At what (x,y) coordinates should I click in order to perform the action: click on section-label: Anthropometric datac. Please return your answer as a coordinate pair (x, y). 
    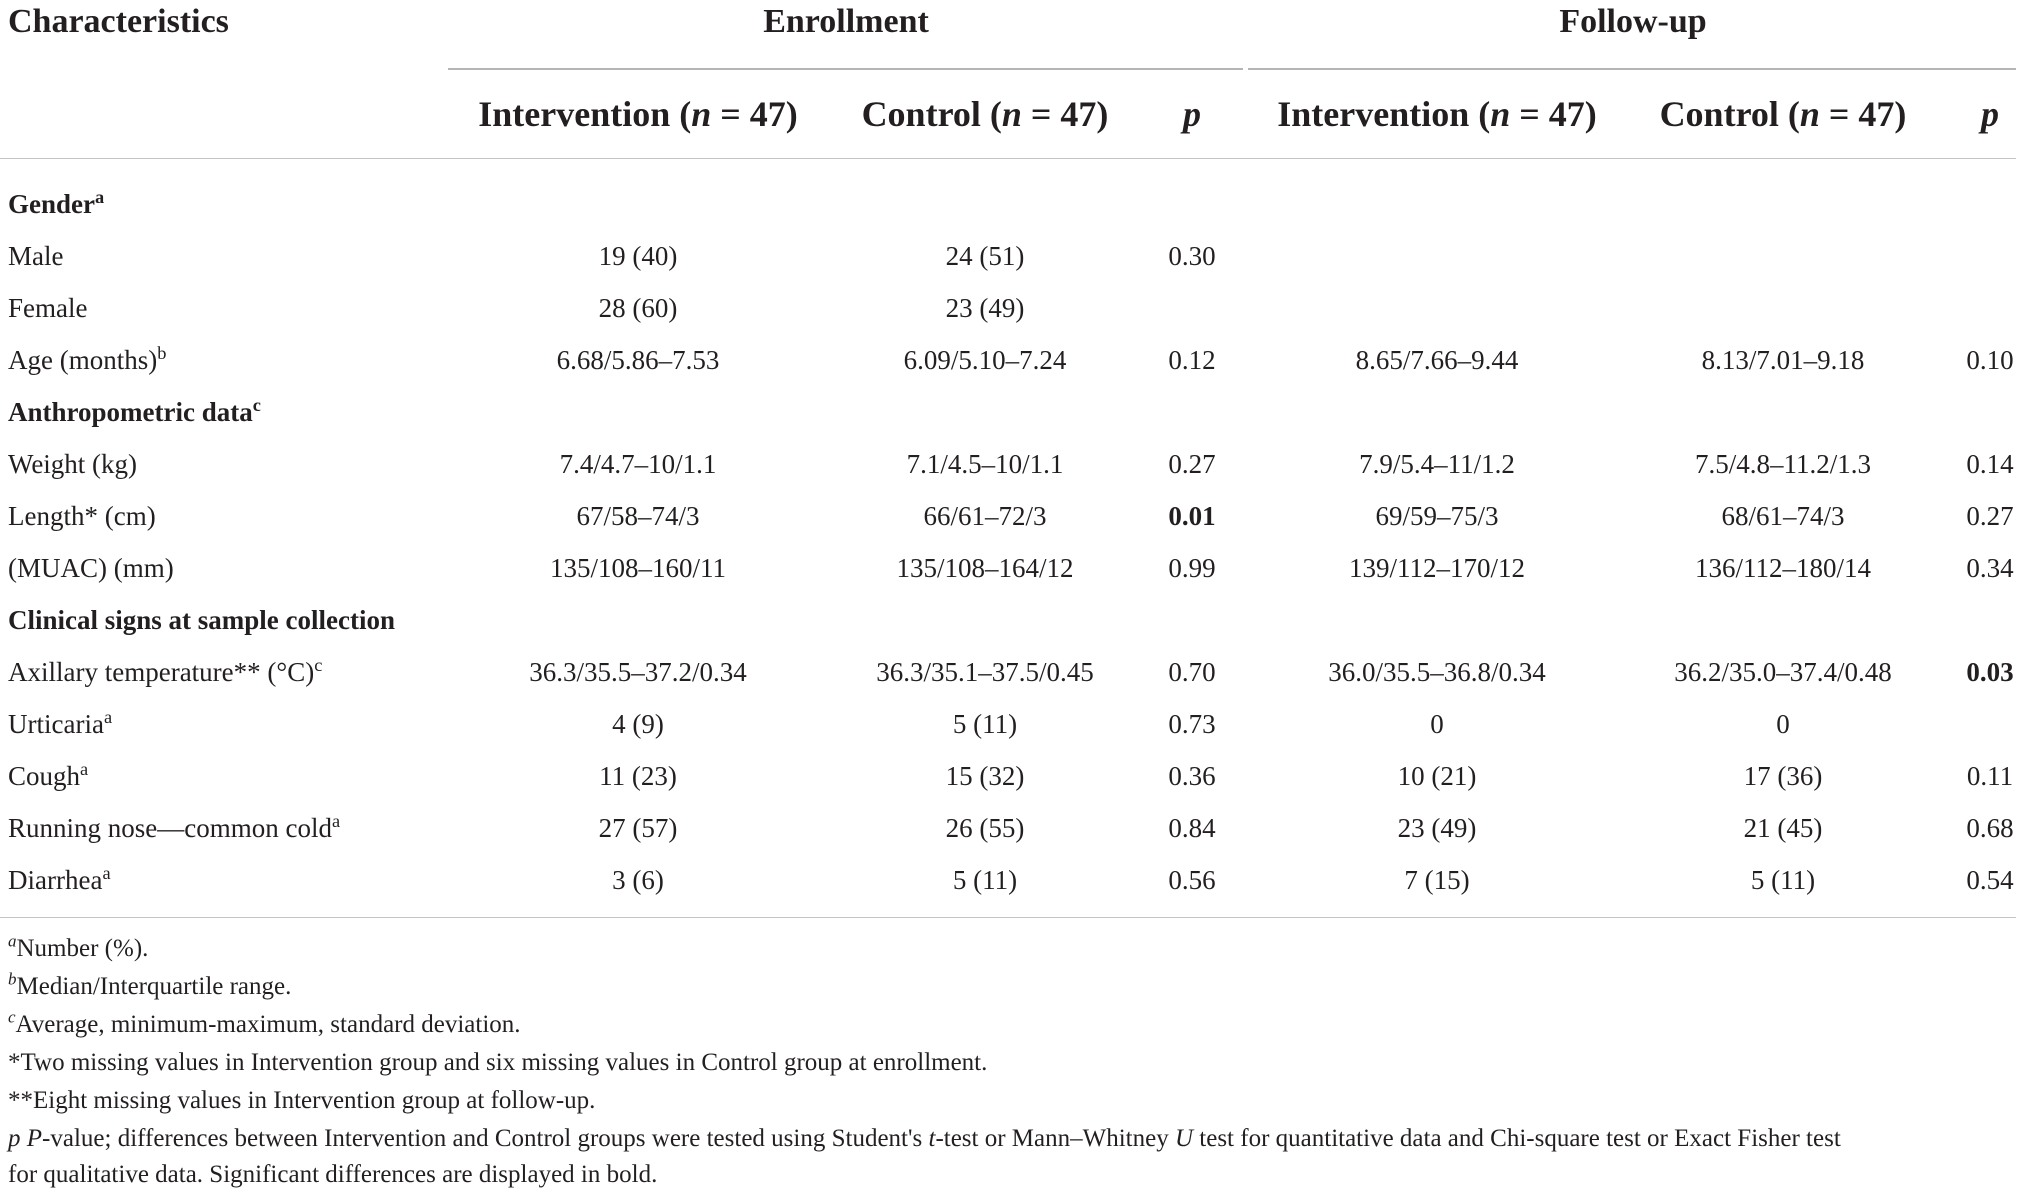
    Looking at the image, I should click on (134, 410).